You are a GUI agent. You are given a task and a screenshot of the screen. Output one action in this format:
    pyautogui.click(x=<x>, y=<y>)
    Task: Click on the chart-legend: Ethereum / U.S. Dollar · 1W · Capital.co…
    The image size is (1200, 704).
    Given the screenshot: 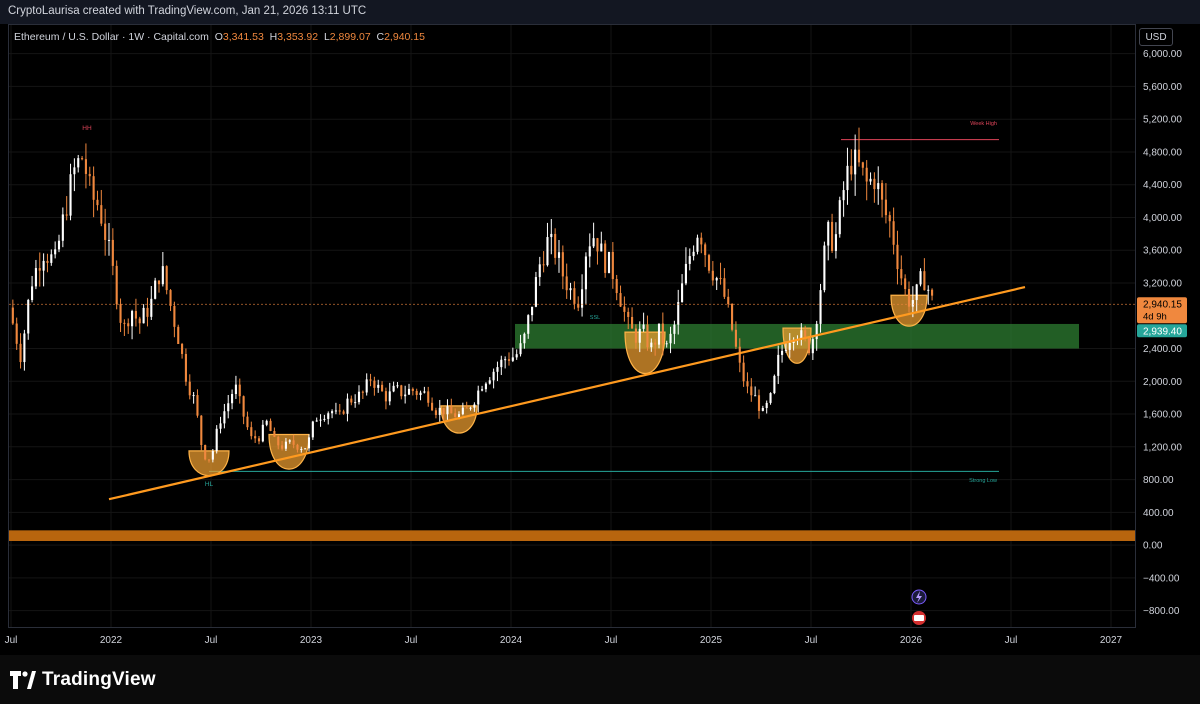 What is the action you would take?
    pyautogui.click(x=219, y=37)
    